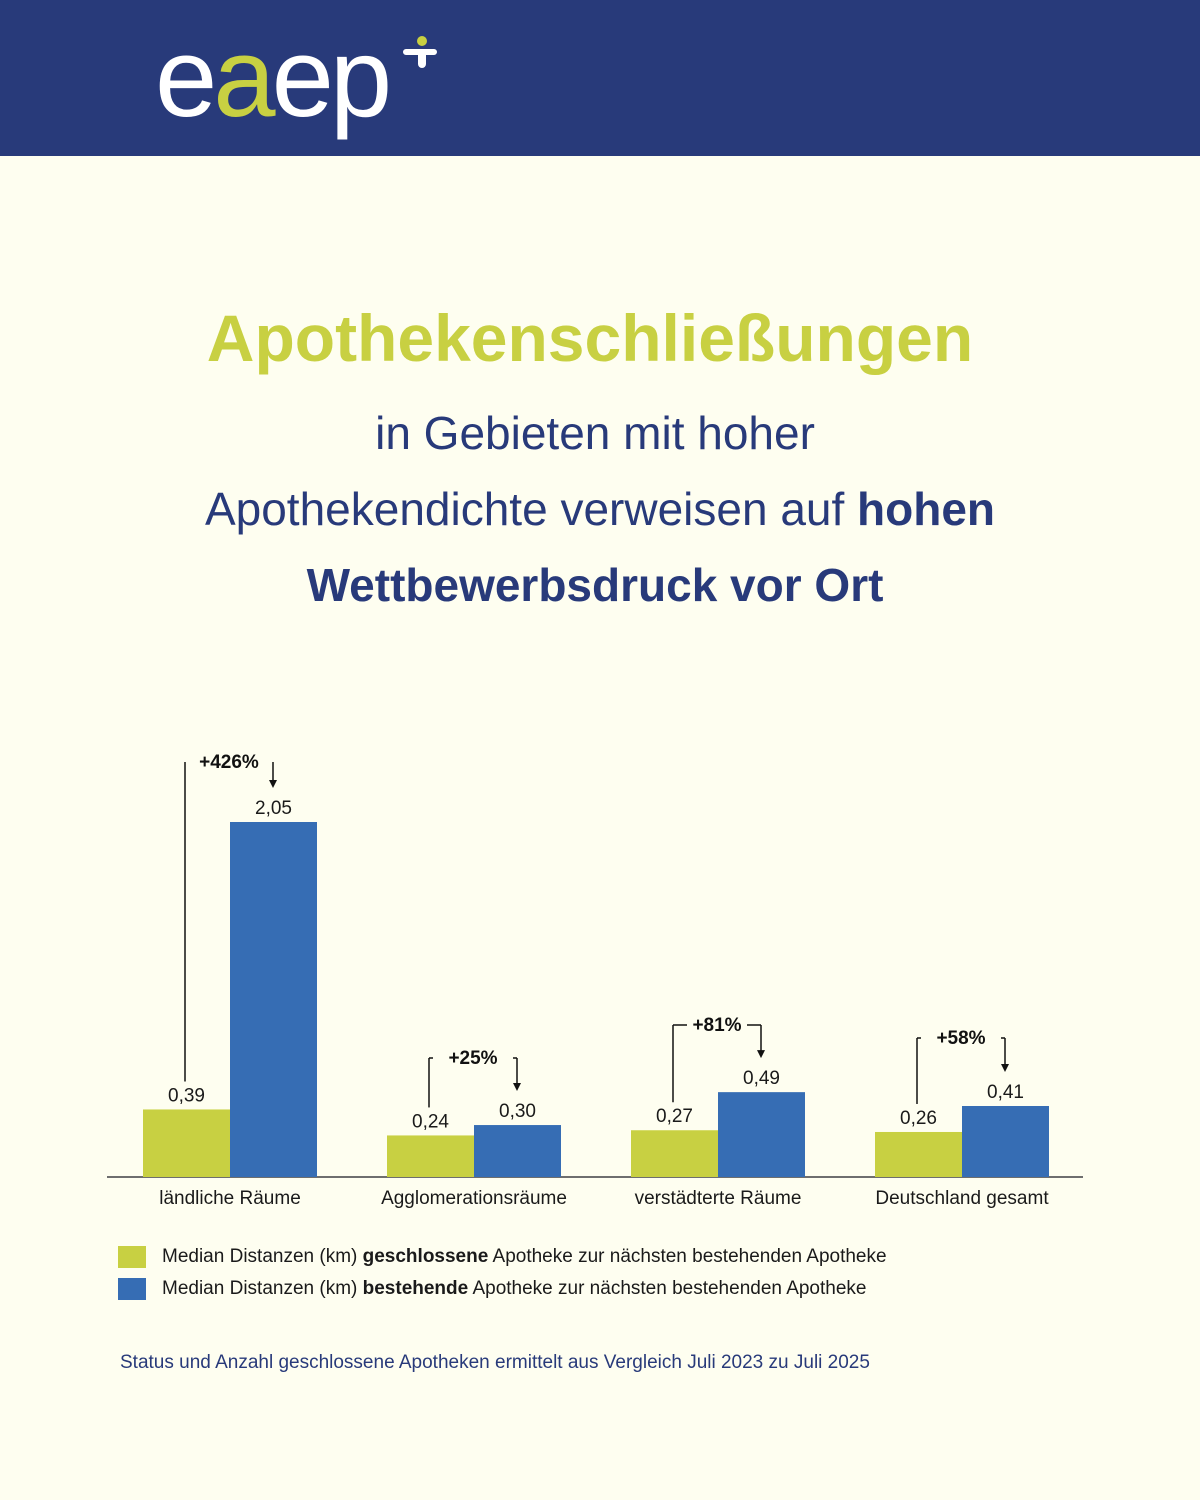 This screenshot has width=1200, height=1500. What do you see at coordinates (960, 1038) in the screenshot?
I see `annotation-label: +58%` at bounding box center [960, 1038].